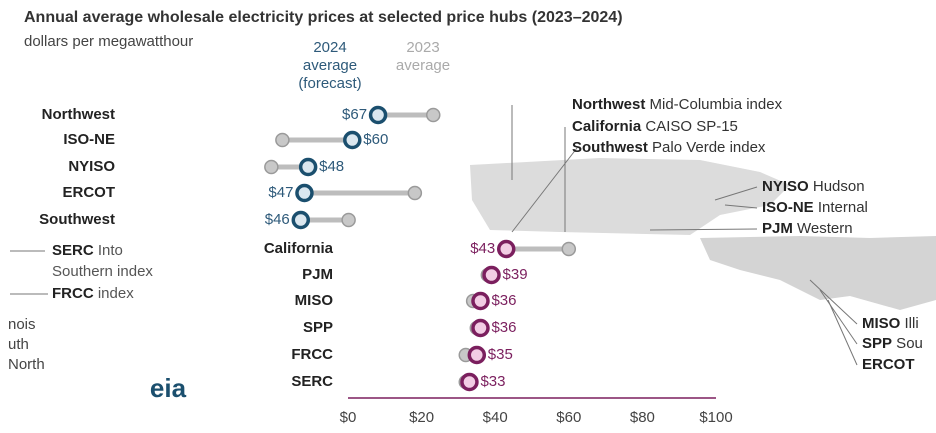 The image size is (936, 433). Describe the element at coordinates (26, 364) in the screenshot. I see `map-label-fragment: North` at that location.